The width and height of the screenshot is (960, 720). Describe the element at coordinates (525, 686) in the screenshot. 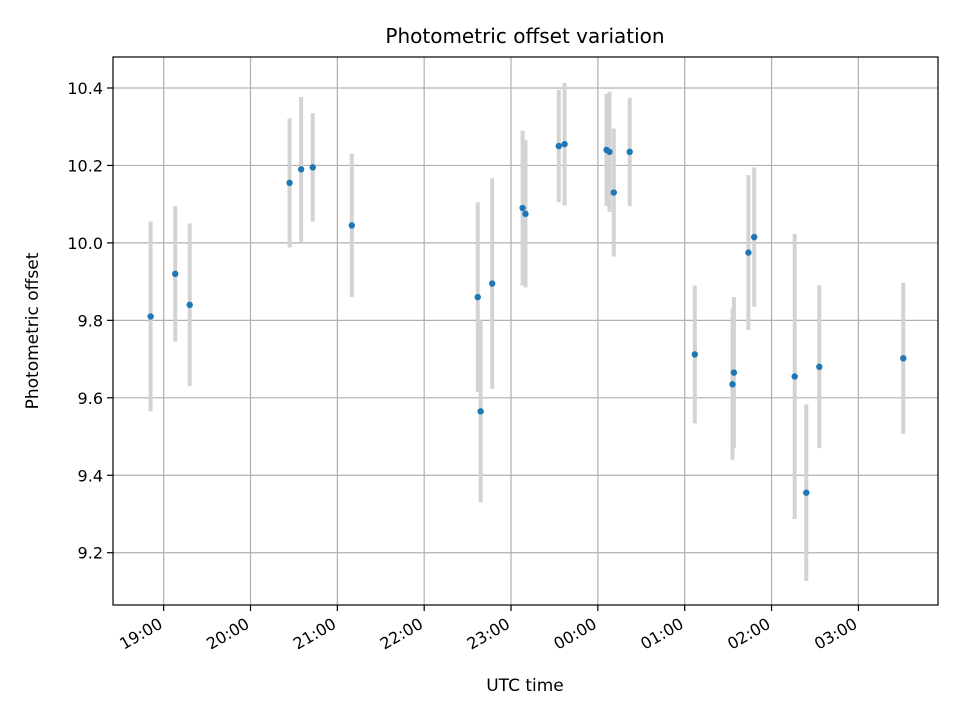

I see `x-axis-label: UTC time` at that location.